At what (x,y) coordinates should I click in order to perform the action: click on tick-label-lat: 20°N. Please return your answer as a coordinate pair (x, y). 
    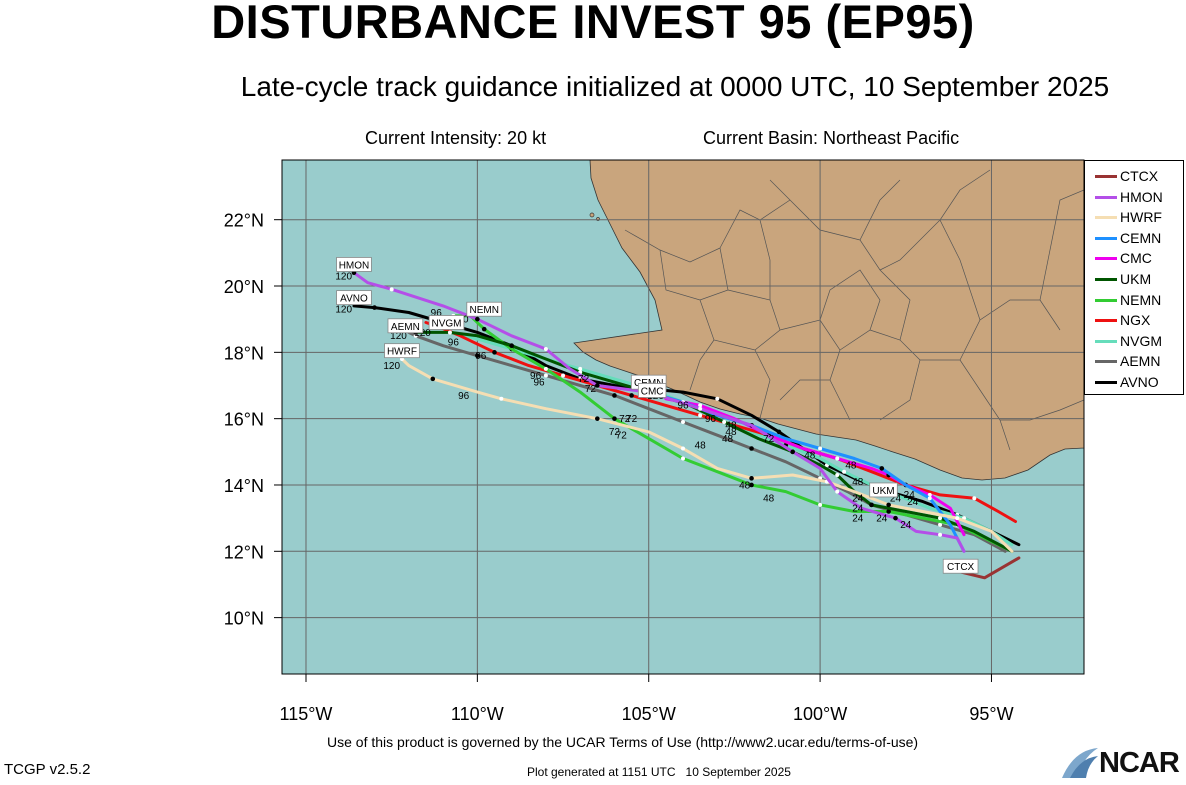
    Looking at the image, I should click on (244, 287).